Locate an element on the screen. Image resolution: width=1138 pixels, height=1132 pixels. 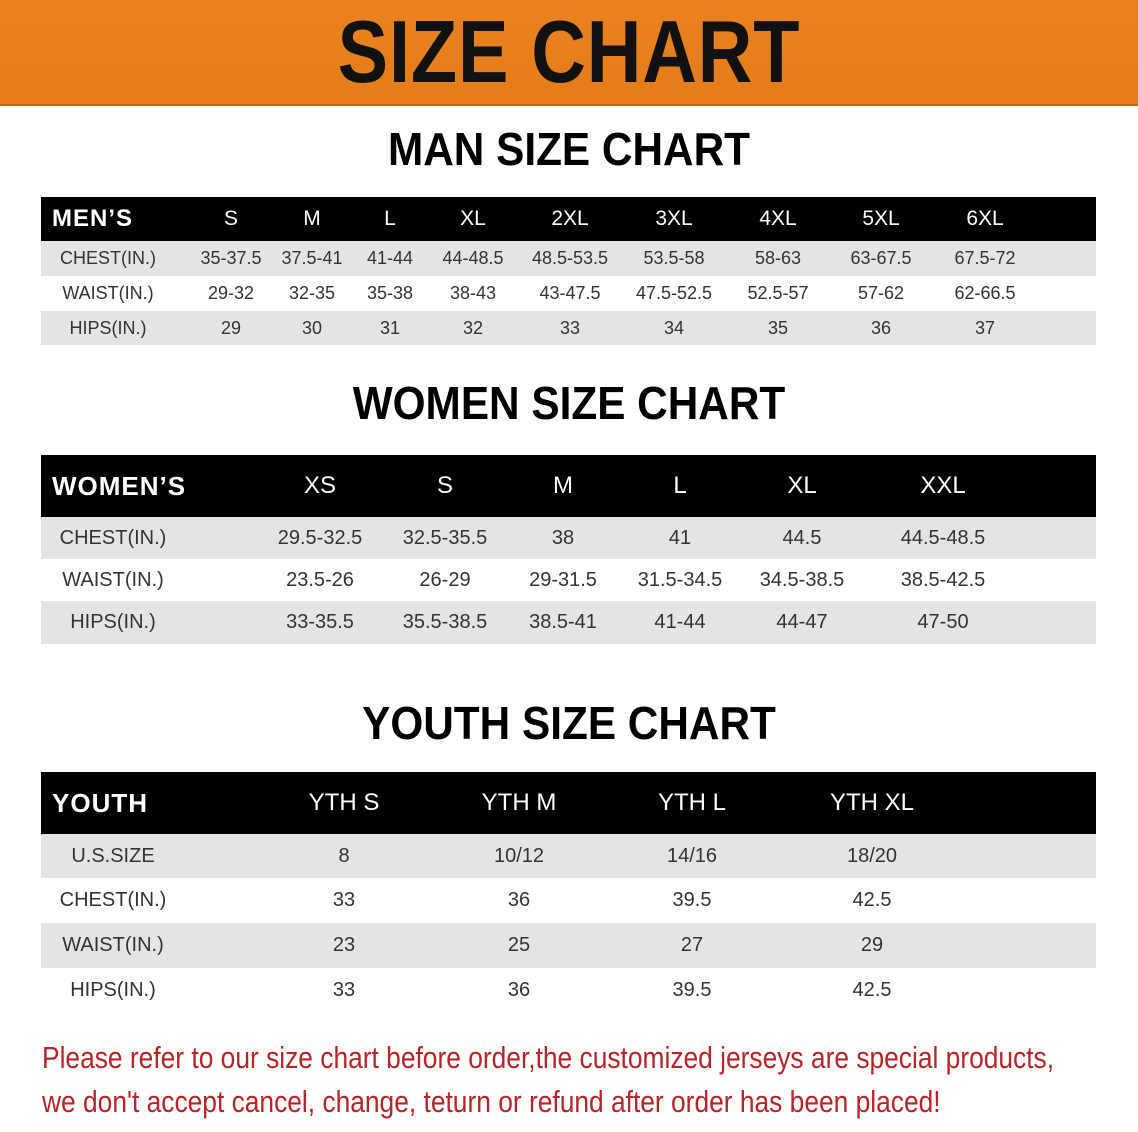
measurement-cell: 32.5-35.5 is located at coordinates (445, 537).